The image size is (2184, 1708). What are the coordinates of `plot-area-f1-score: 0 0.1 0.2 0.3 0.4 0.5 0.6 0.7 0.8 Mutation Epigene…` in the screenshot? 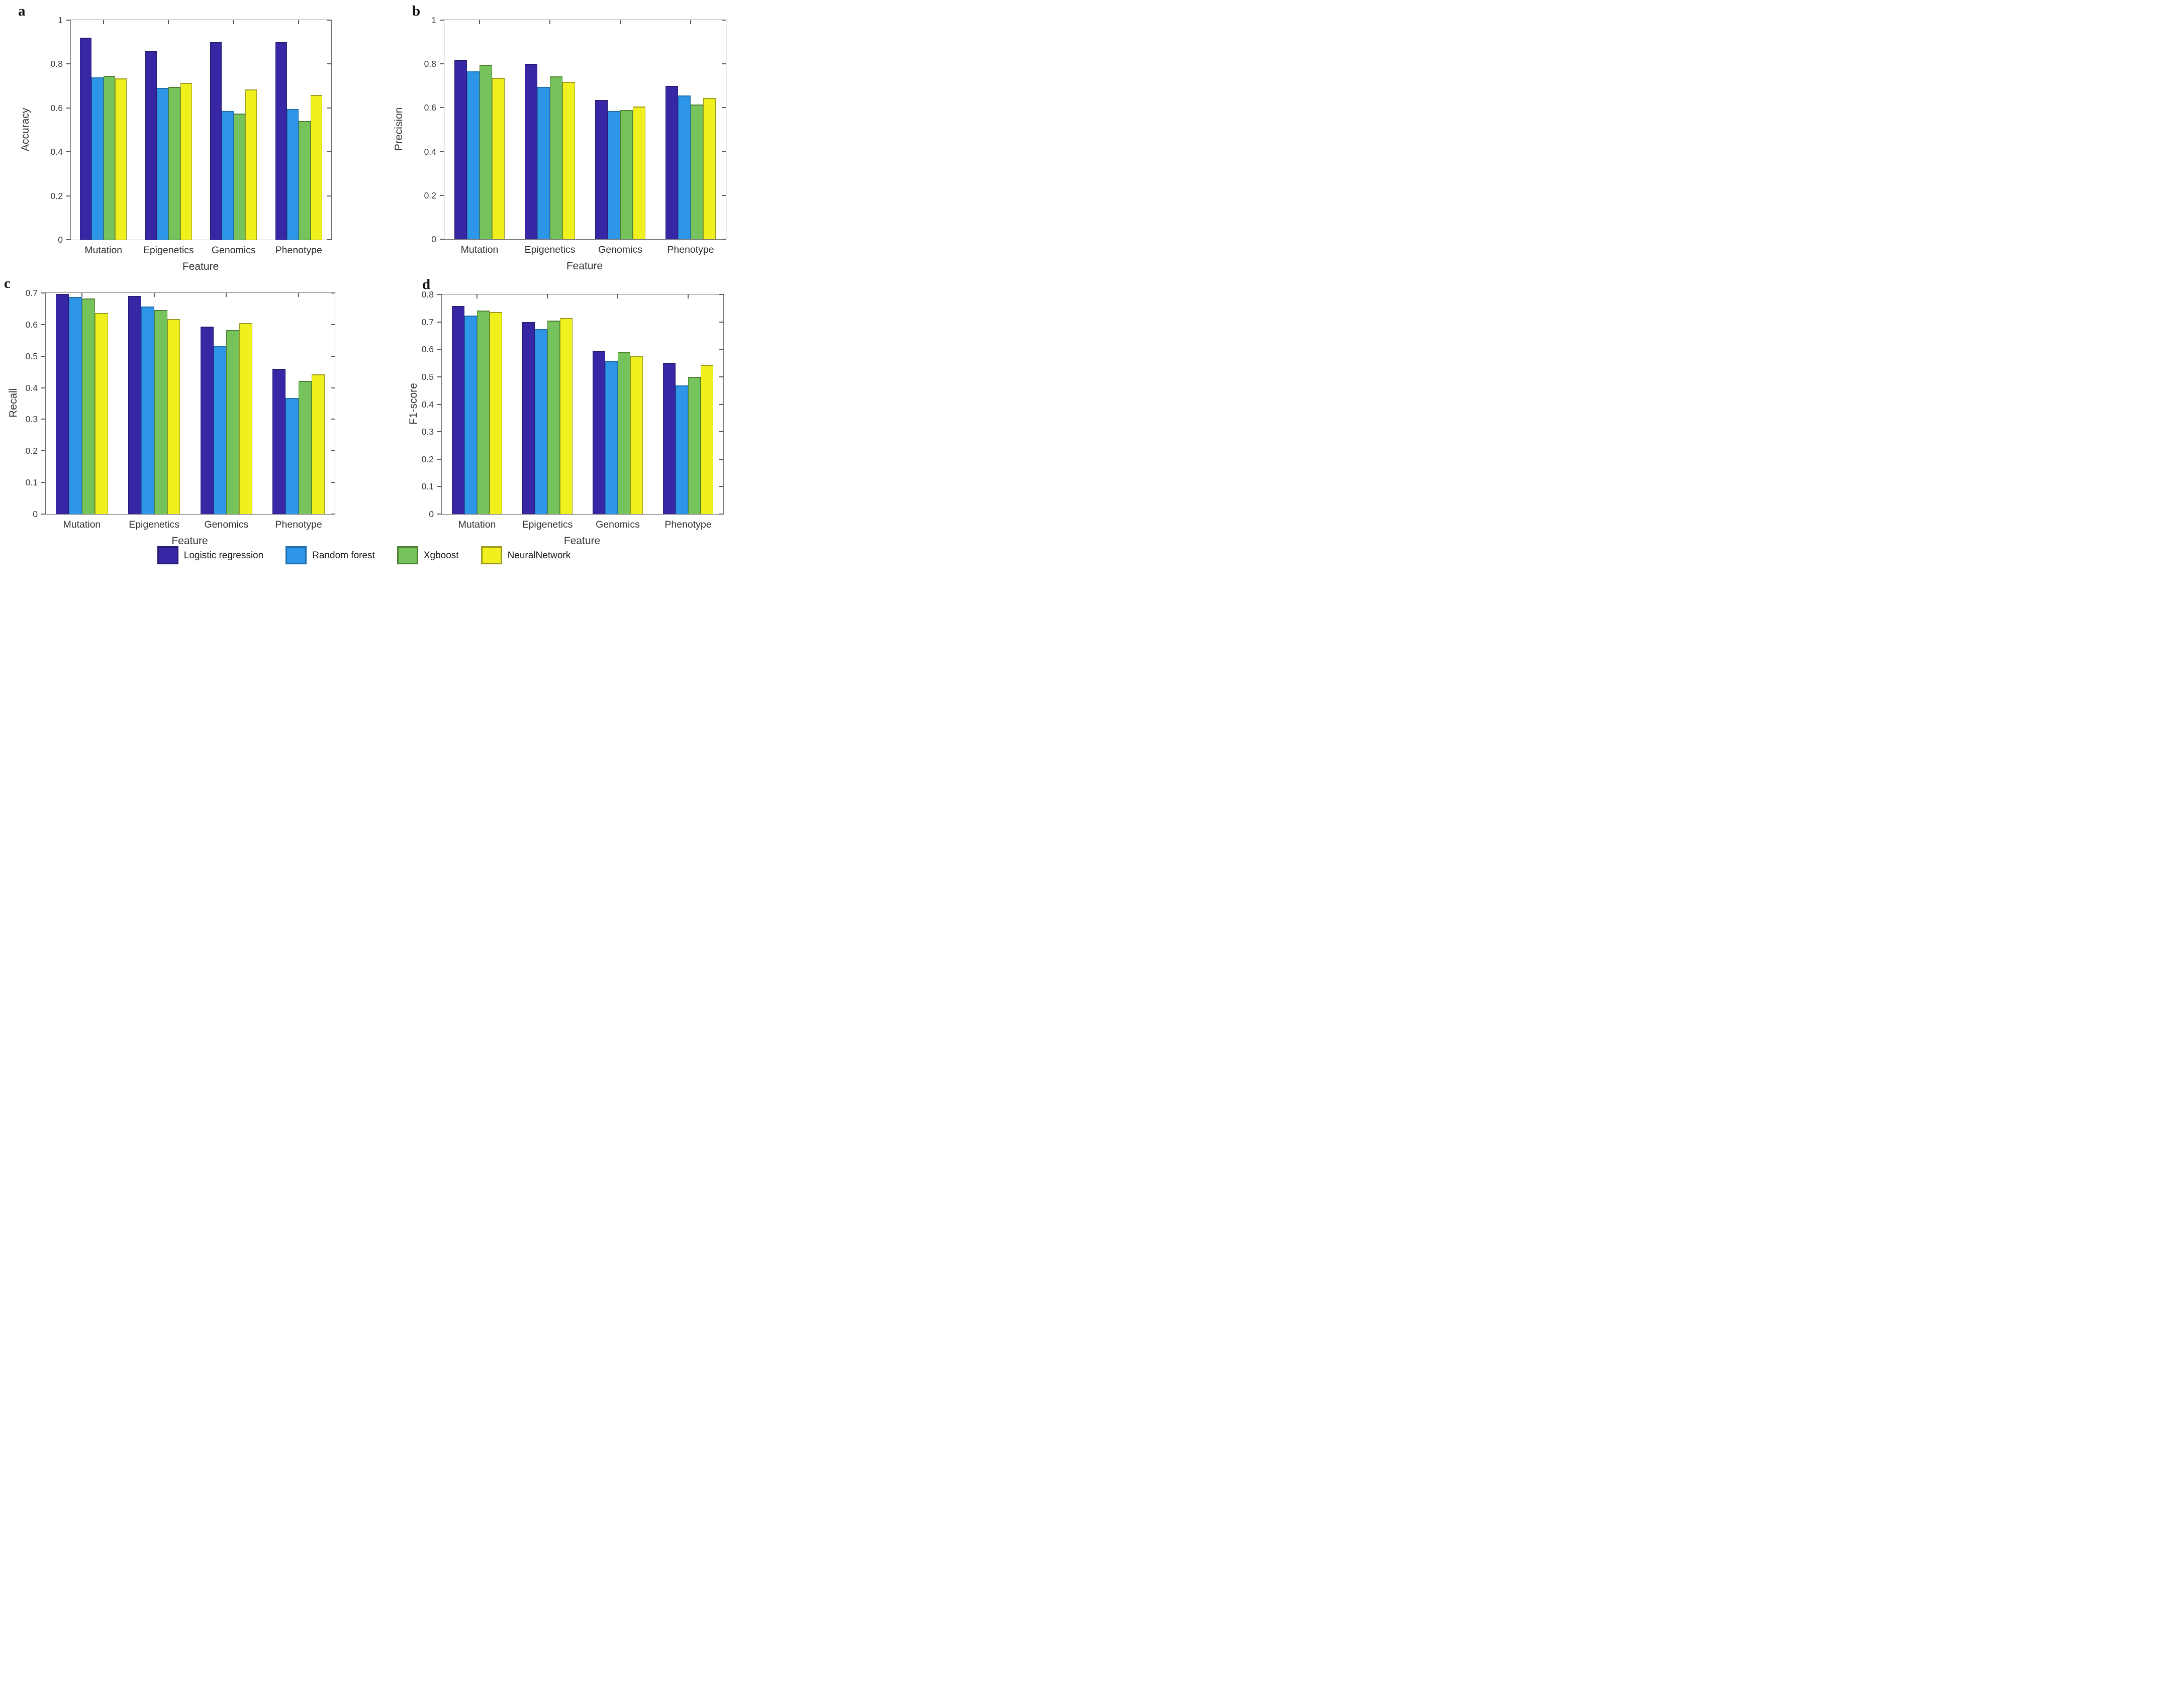 It's located at (573, 410).